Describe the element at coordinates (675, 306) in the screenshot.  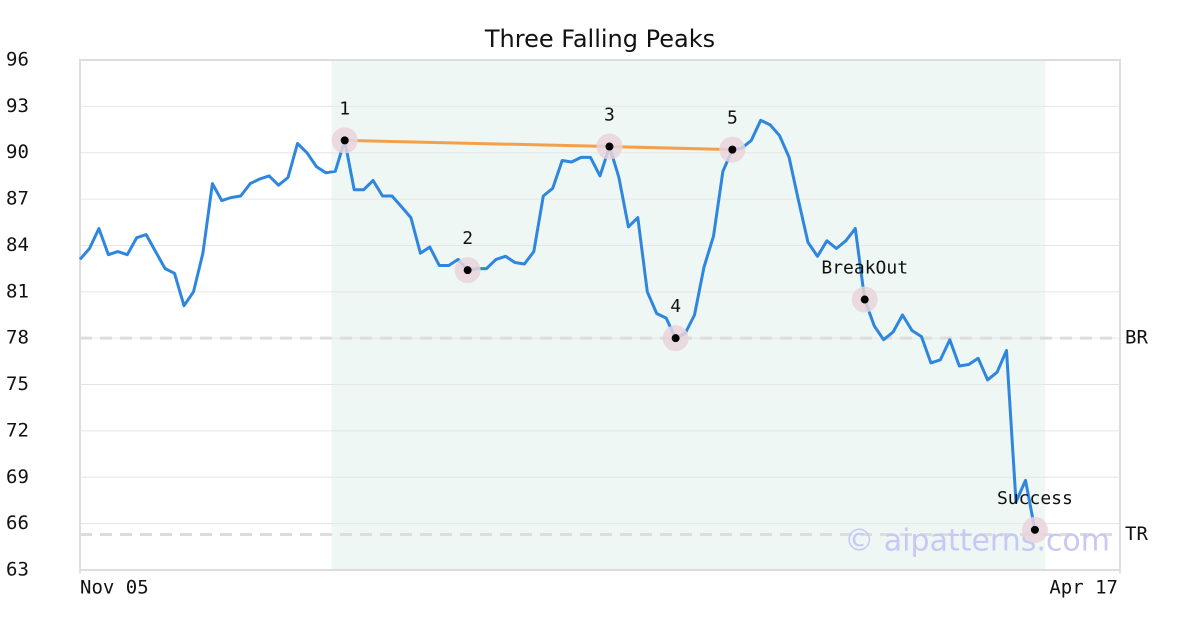
I see `annotation-label: 4` at that location.